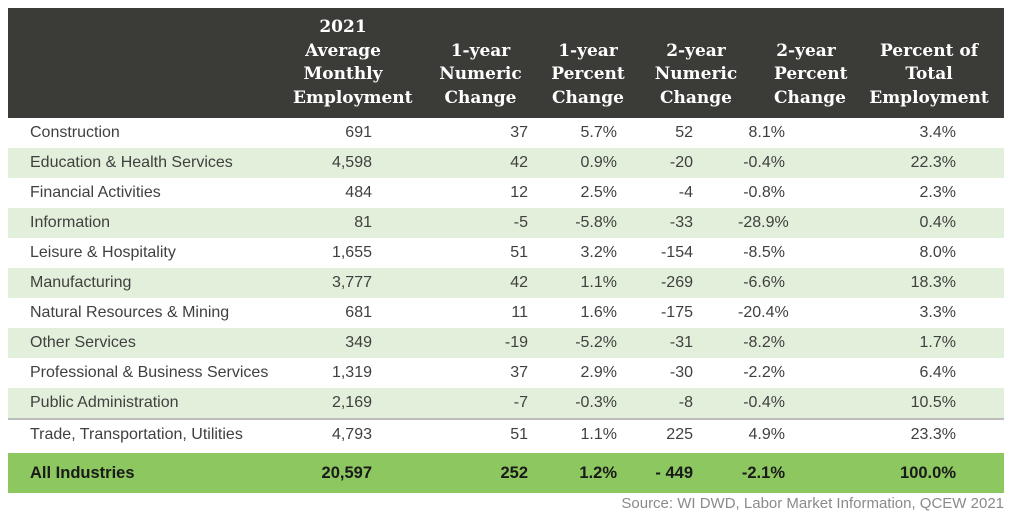  I want to click on value-cell: 2.9%, so click(598, 372).